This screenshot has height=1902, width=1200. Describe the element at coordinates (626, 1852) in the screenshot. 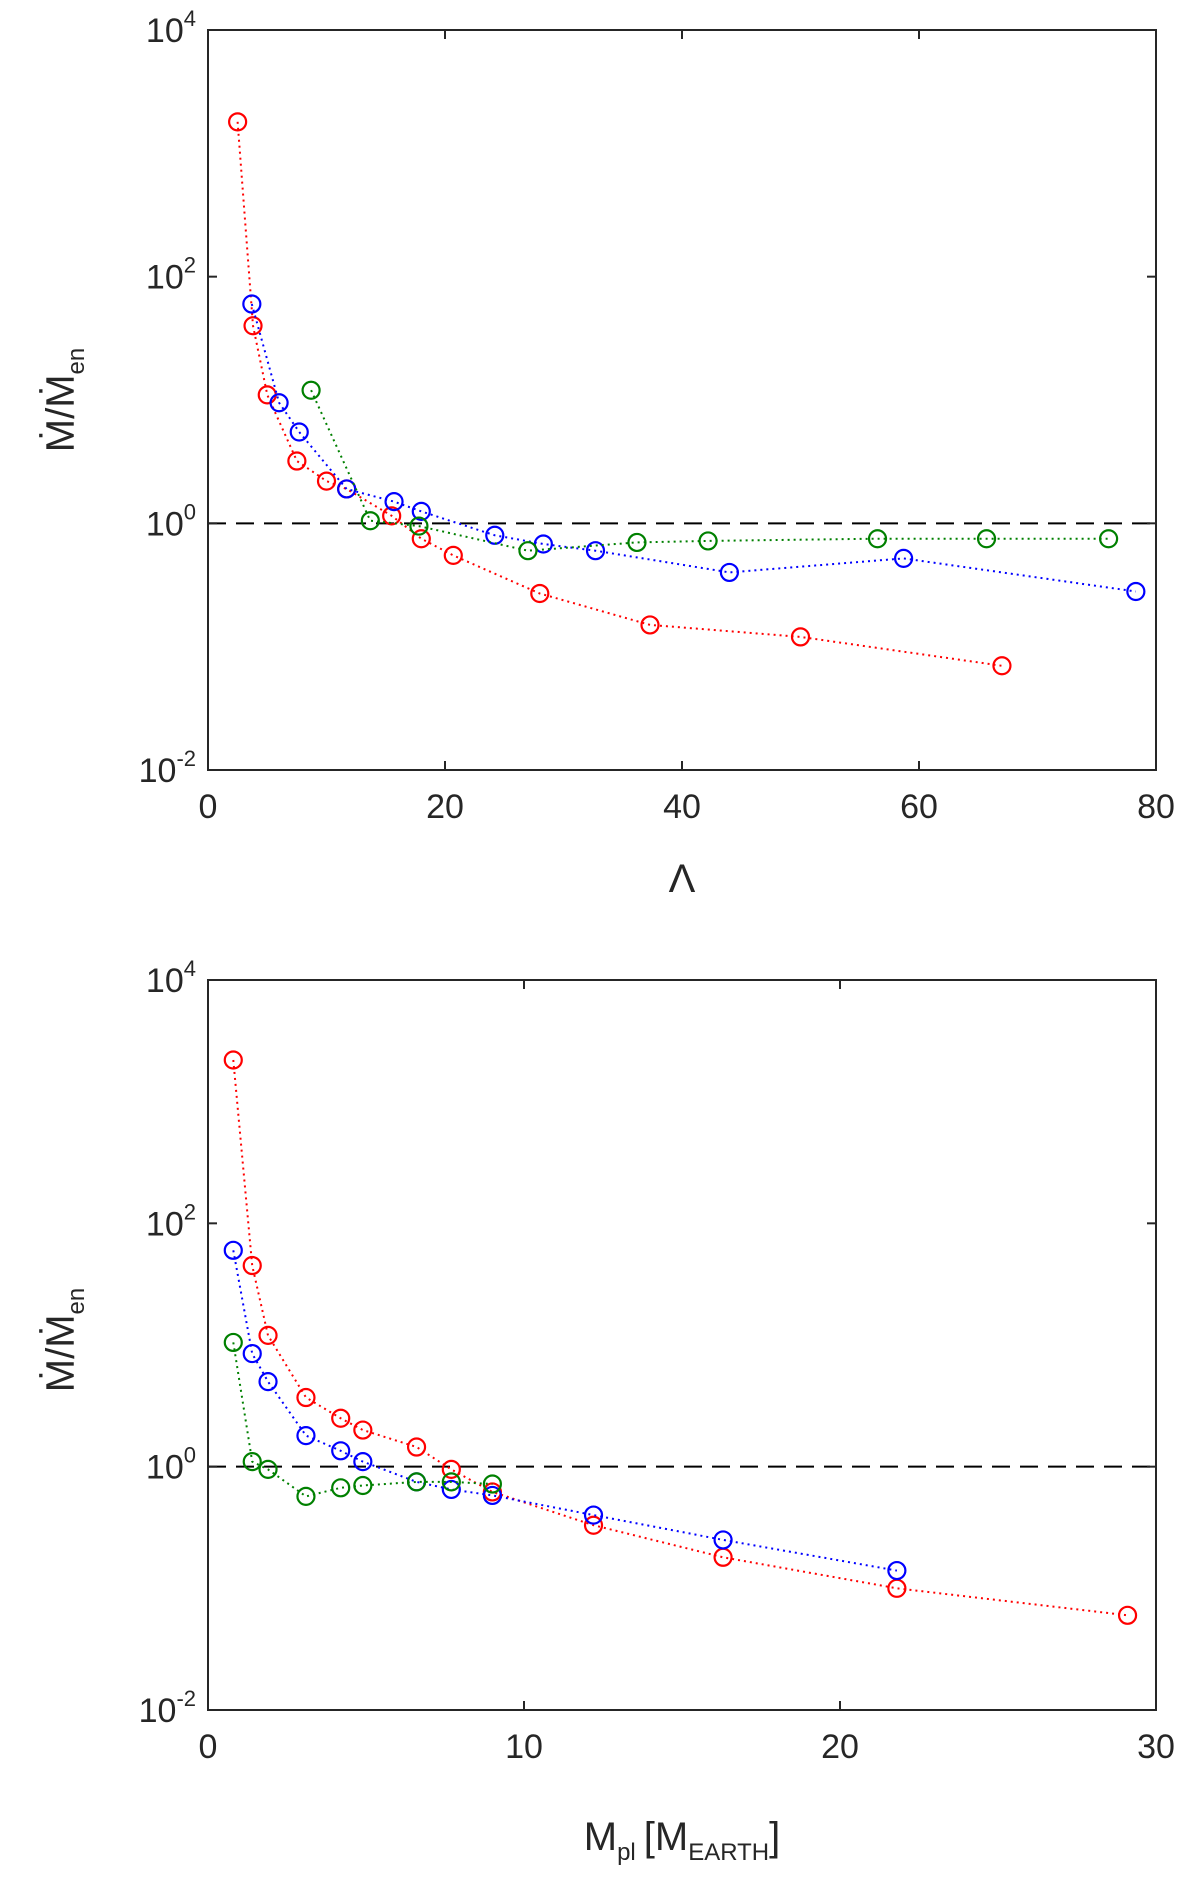

I see `x-axis-title-sub: pl` at that location.